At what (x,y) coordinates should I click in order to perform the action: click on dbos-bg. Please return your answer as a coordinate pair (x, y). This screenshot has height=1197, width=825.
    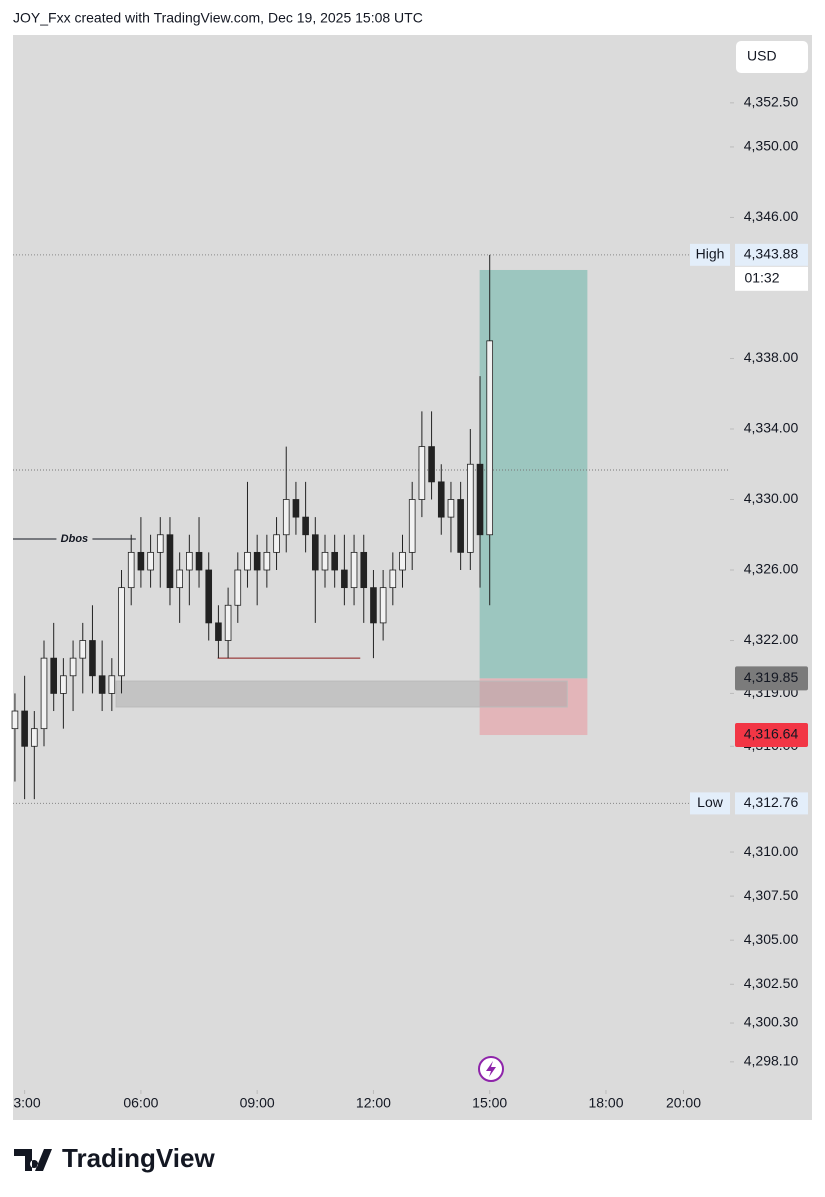
    Looking at the image, I should click on (74, 538).